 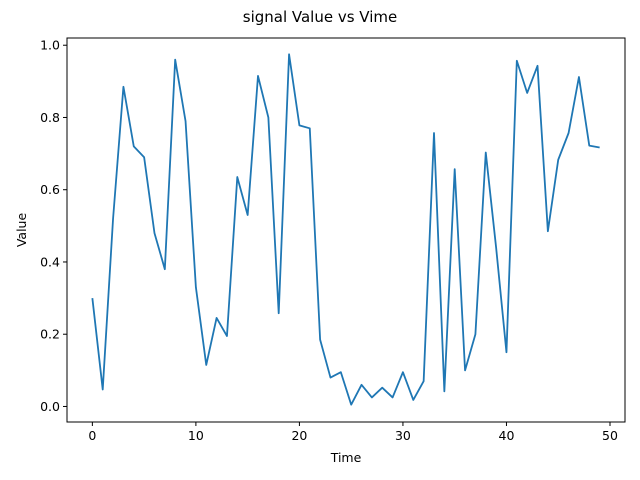 I want to click on x-tick-label: 40, so click(x=507, y=435).